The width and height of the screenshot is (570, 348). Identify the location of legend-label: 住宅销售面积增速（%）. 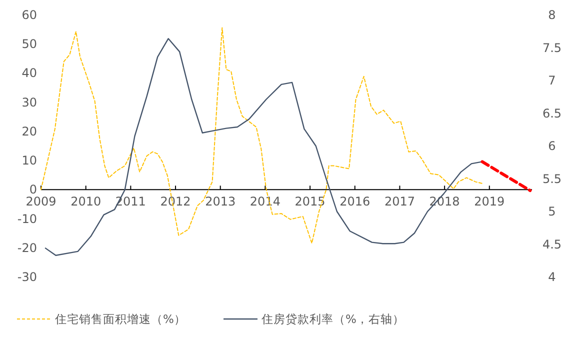
(120, 319).